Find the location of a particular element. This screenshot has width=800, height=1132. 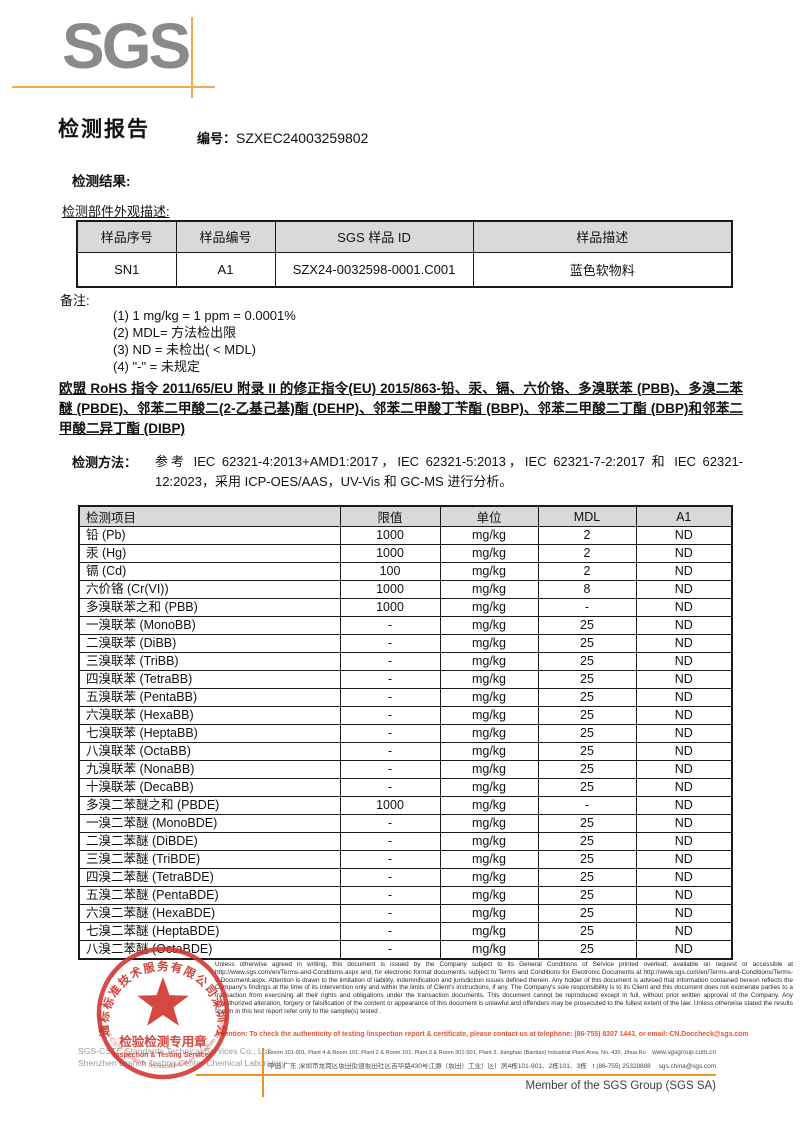

sample-table-header-row: 样品序号 样品编号 SGS 样品 ID 样品描述 is located at coordinates (404, 236).